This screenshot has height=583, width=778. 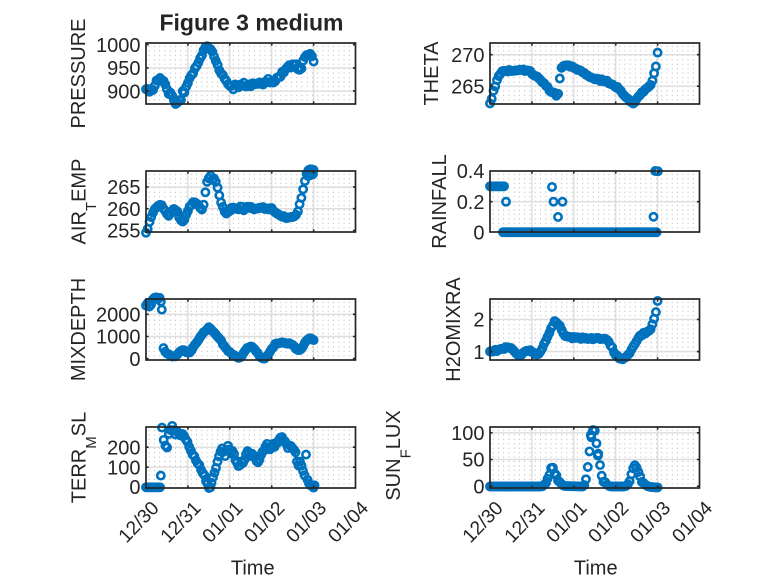 I want to click on svg-text: 2000, so click(x=118, y=316).